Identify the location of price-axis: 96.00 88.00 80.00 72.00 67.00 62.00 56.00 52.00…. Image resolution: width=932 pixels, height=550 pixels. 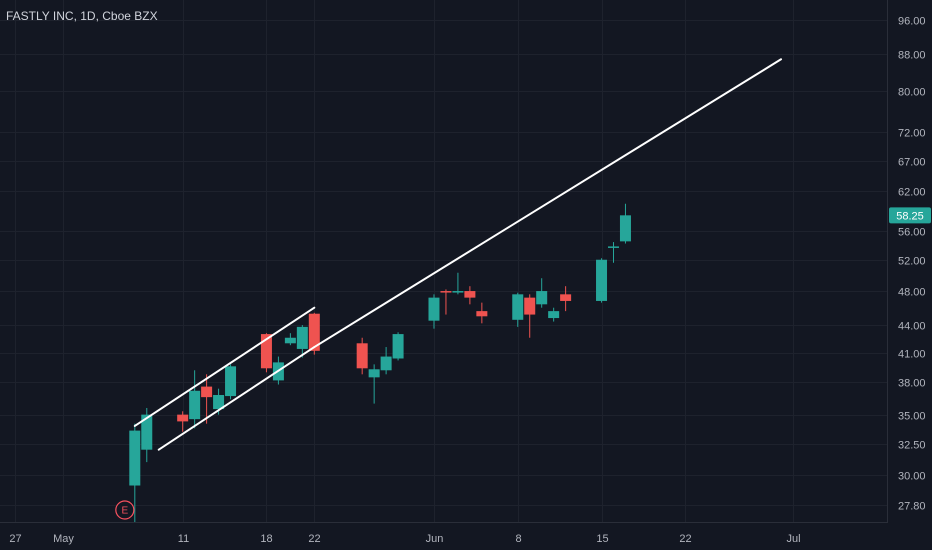
(912, 264).